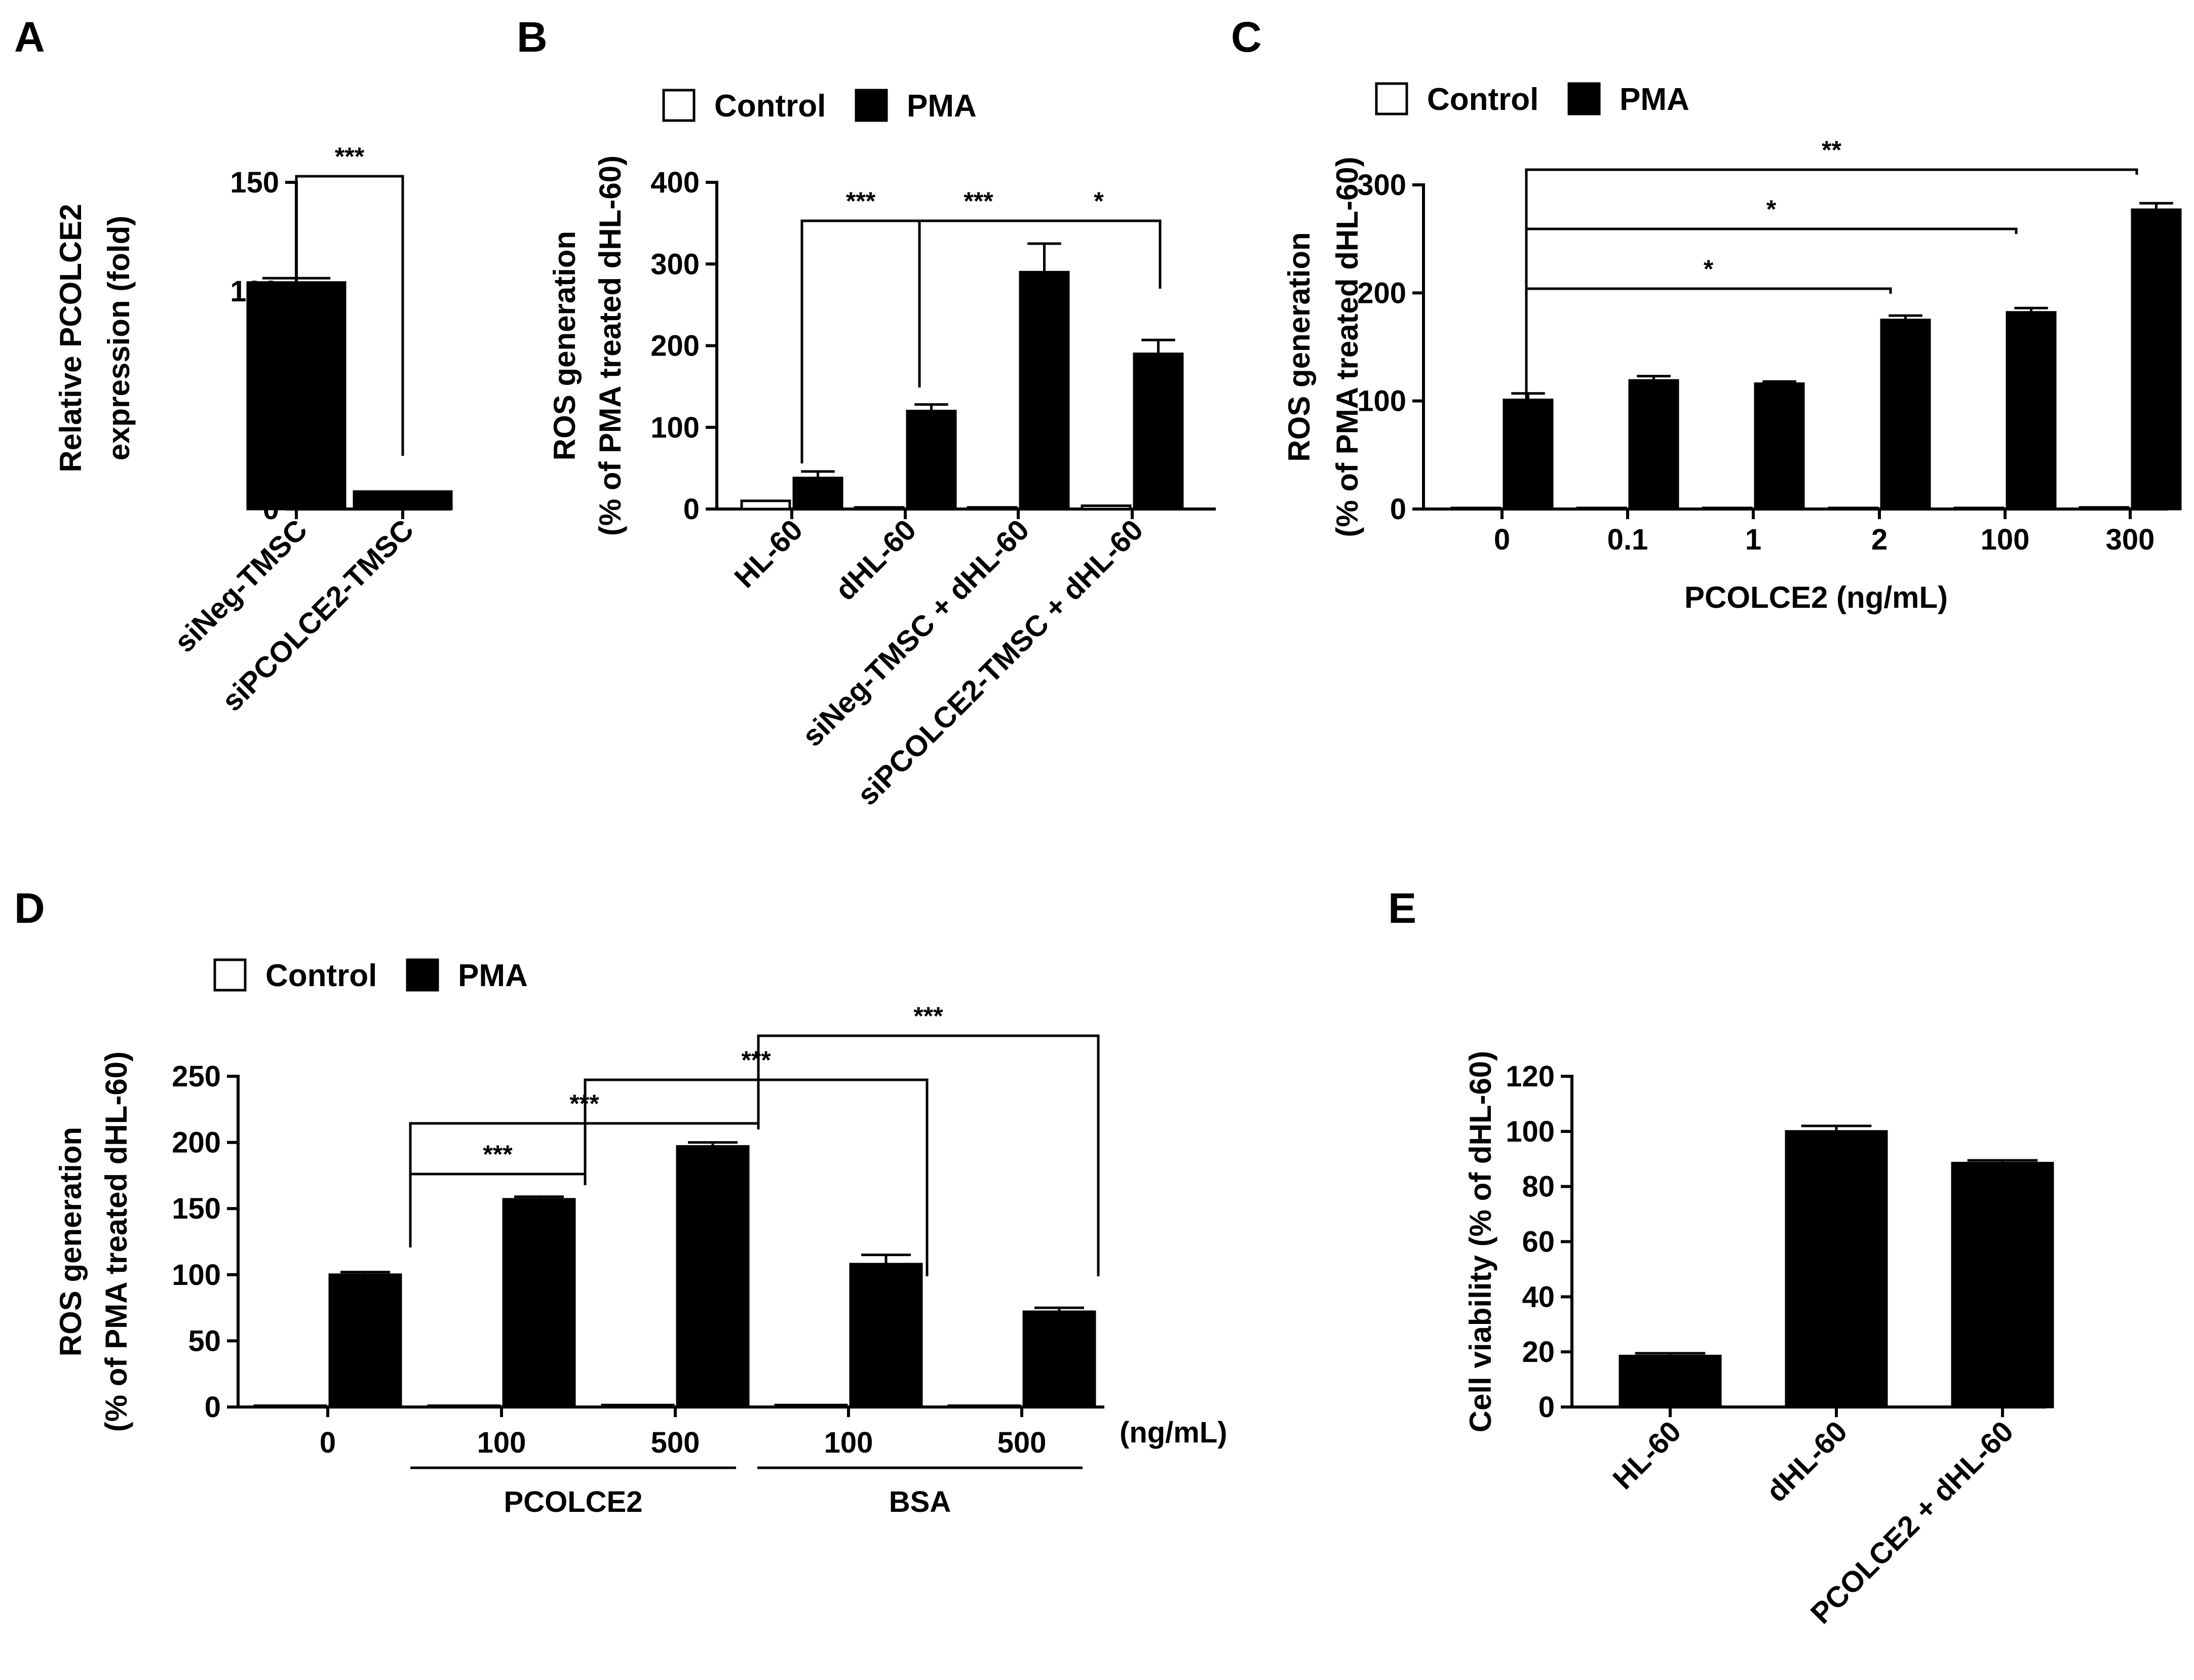  I want to click on x-tick-label: siNeg-TMSC + dHL-60, so click(915, 633).